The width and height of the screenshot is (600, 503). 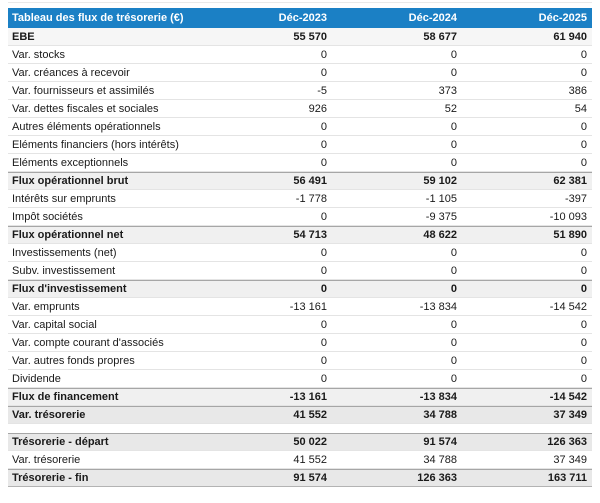 I want to click on table-row: Var. compte courant d'associés 0 0 0, so click(x=300, y=343).